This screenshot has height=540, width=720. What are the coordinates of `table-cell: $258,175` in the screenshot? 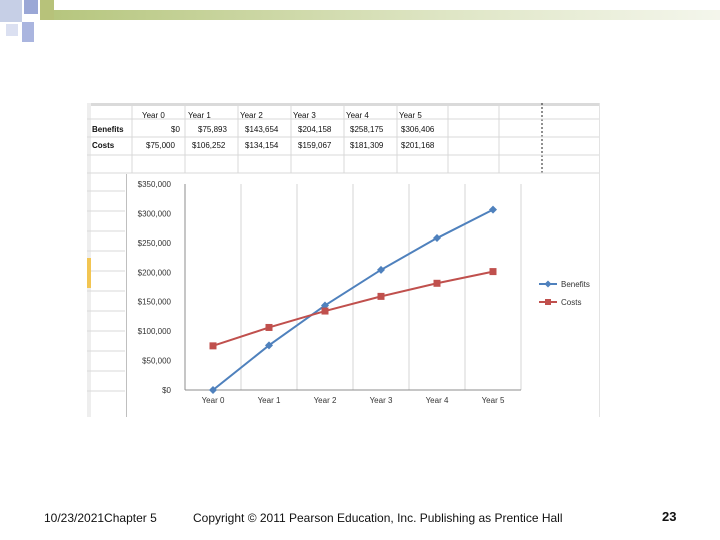 It's located at (367, 129).